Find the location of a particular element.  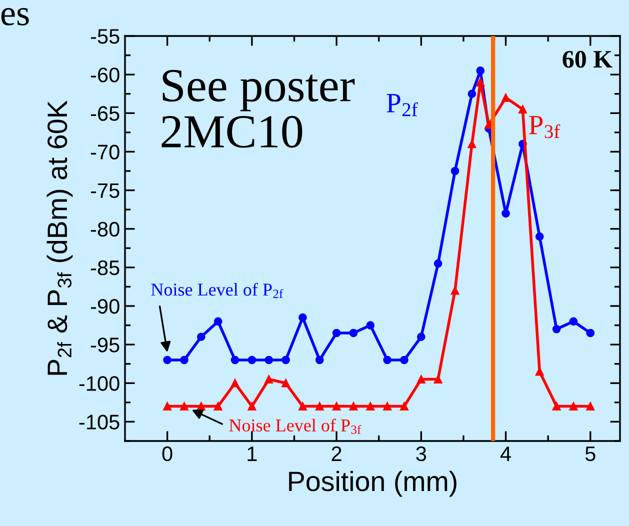

annotation: Noise Level of P$_{2f}$ is located at coordinates (217, 290).